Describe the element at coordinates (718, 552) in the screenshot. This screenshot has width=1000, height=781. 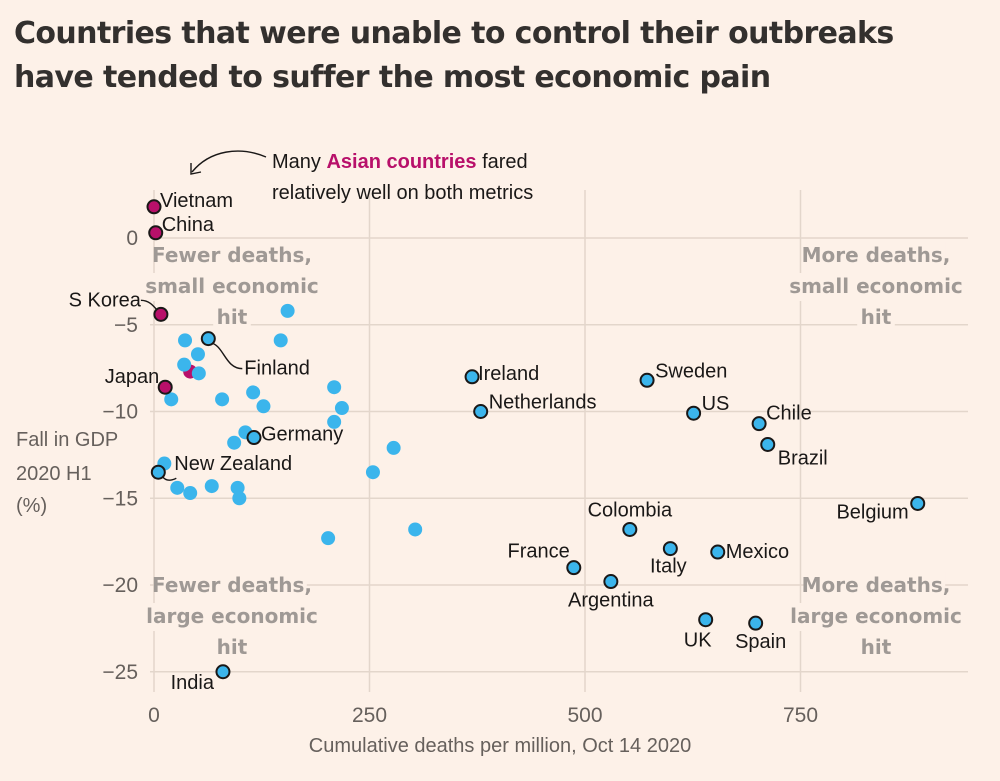
I see `data-point-mexico` at that location.